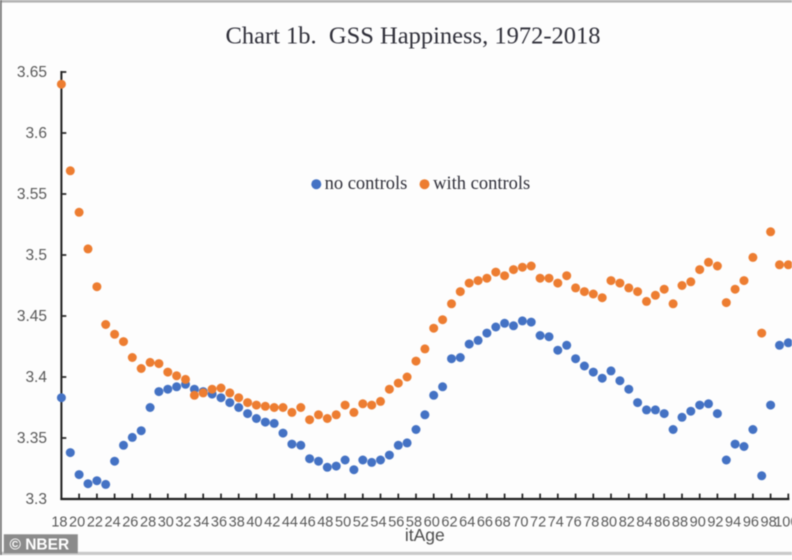 Image resolution: width=792 pixels, height=560 pixels. What do you see at coordinates (769, 523) in the screenshot?
I see `svg-text: 98` at bounding box center [769, 523].